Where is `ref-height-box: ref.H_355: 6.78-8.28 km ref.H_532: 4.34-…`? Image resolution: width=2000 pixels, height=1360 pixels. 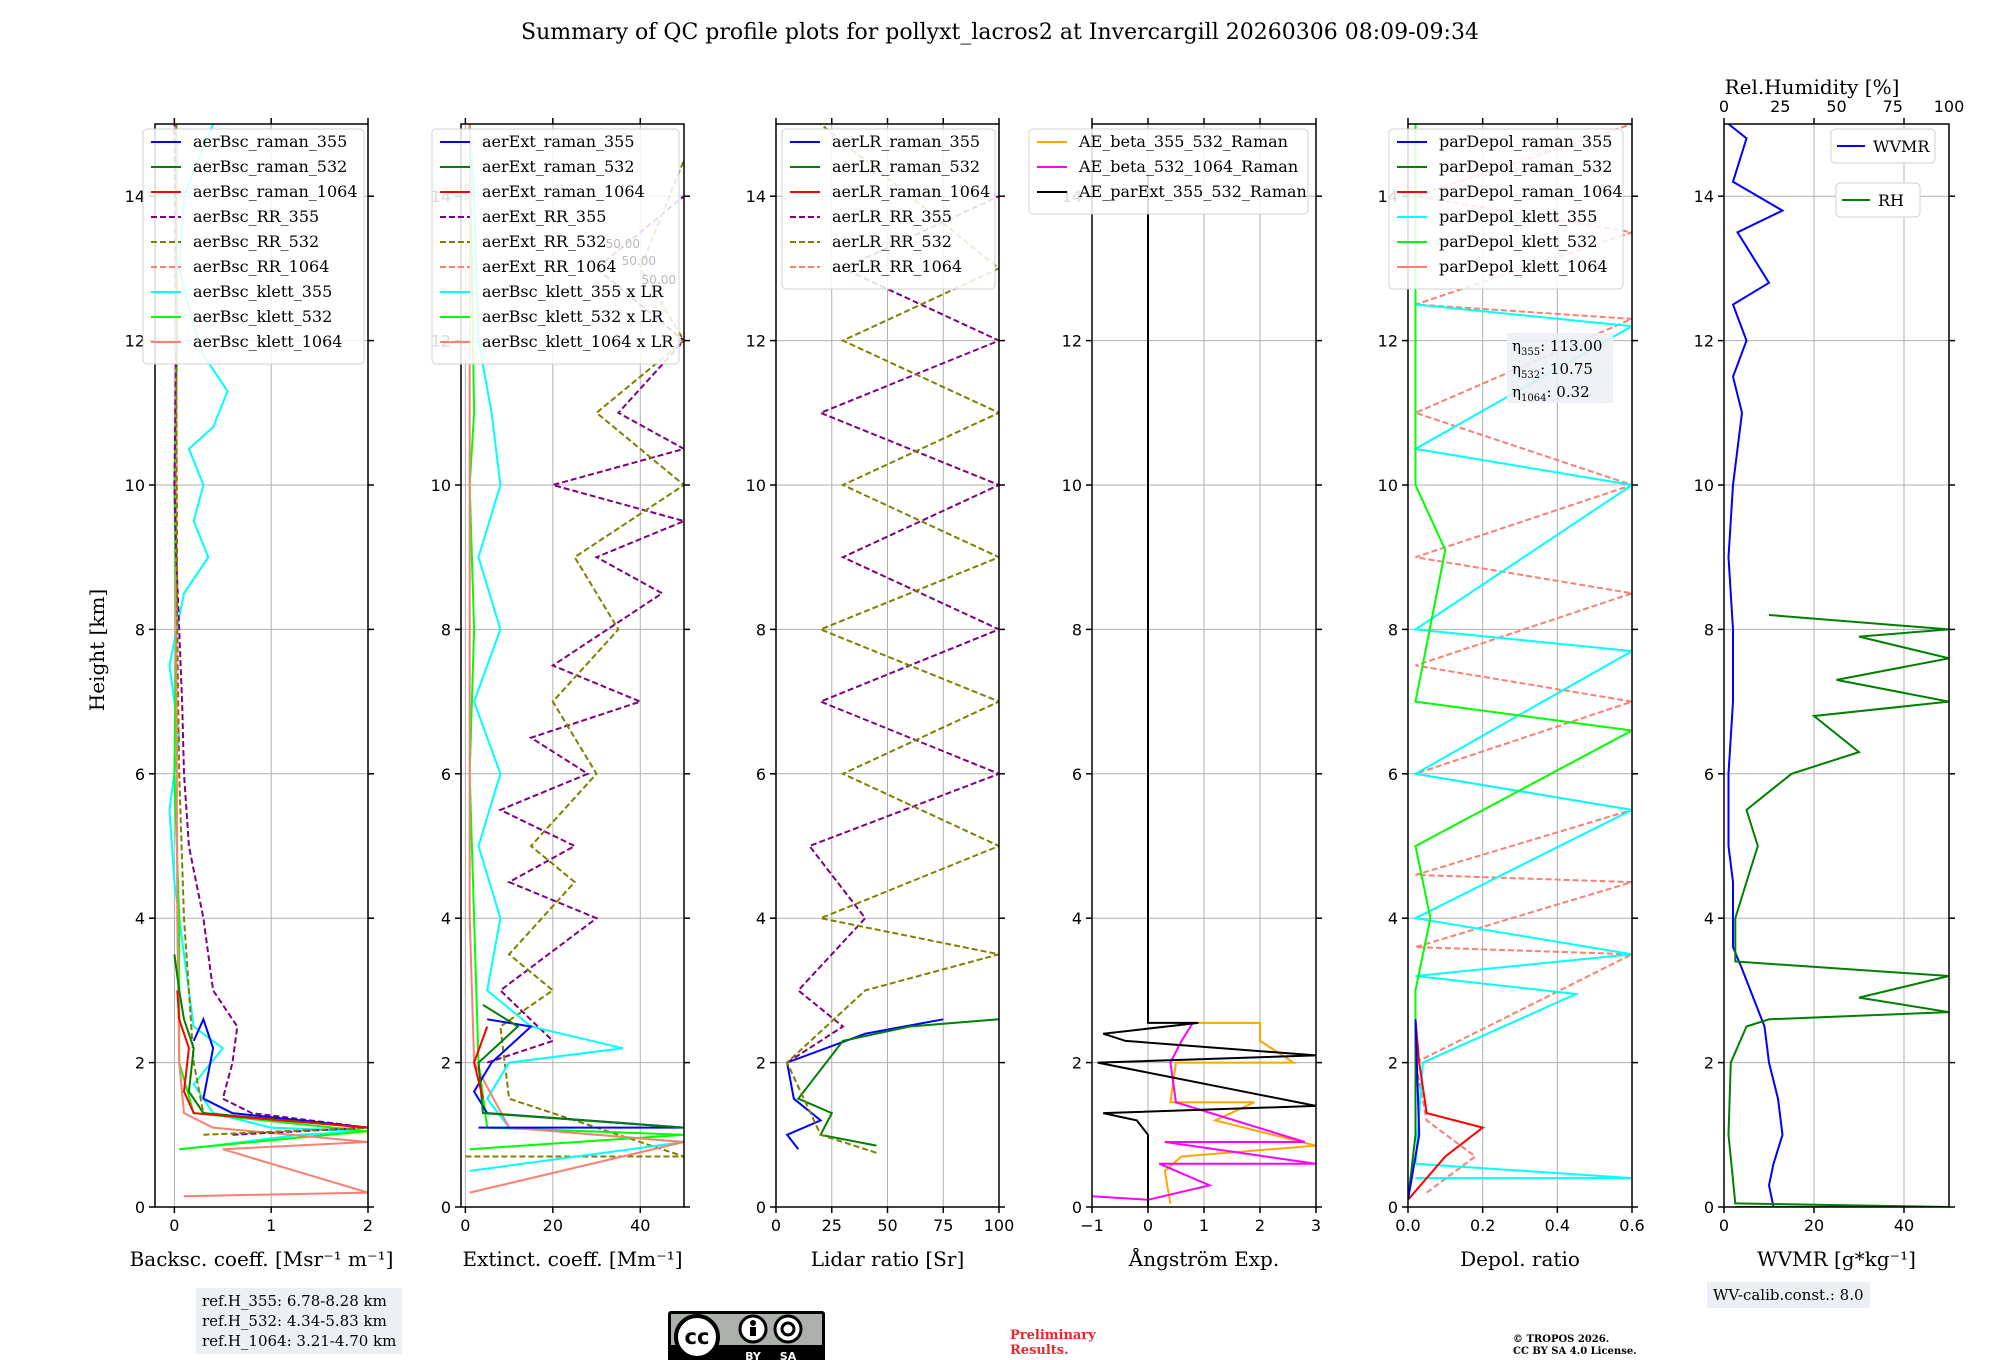
ref-height-box: ref.H_355: 6.78-8.28 km ref.H_532: 4.34-… is located at coordinates (299, 1321).